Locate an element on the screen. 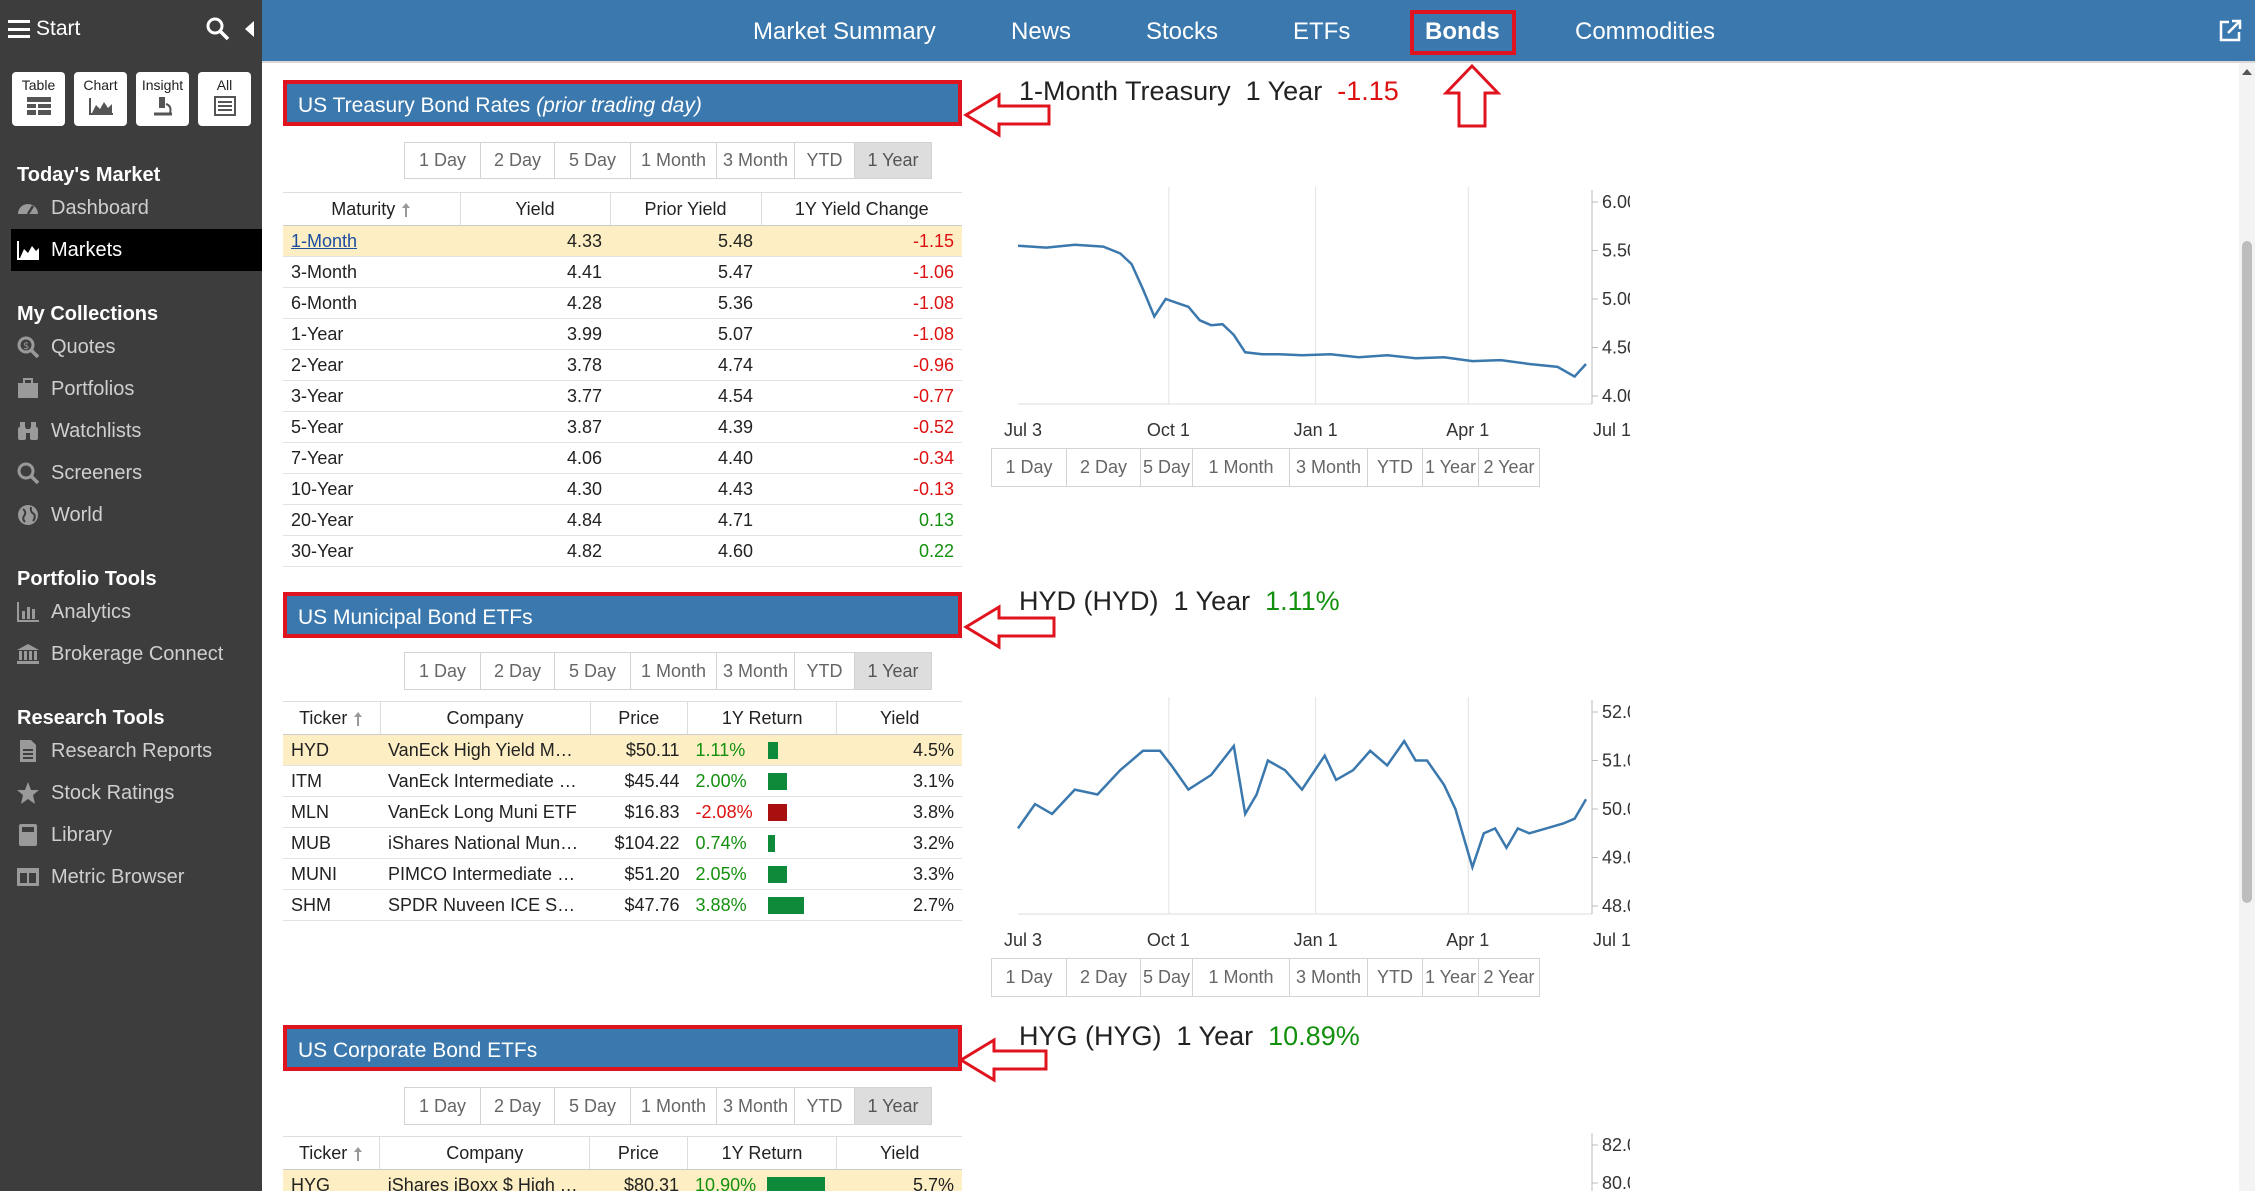 This screenshot has width=2255, height=1191. sidebar-item-stock-ratings: Stock Ratings is located at coordinates (131, 793).